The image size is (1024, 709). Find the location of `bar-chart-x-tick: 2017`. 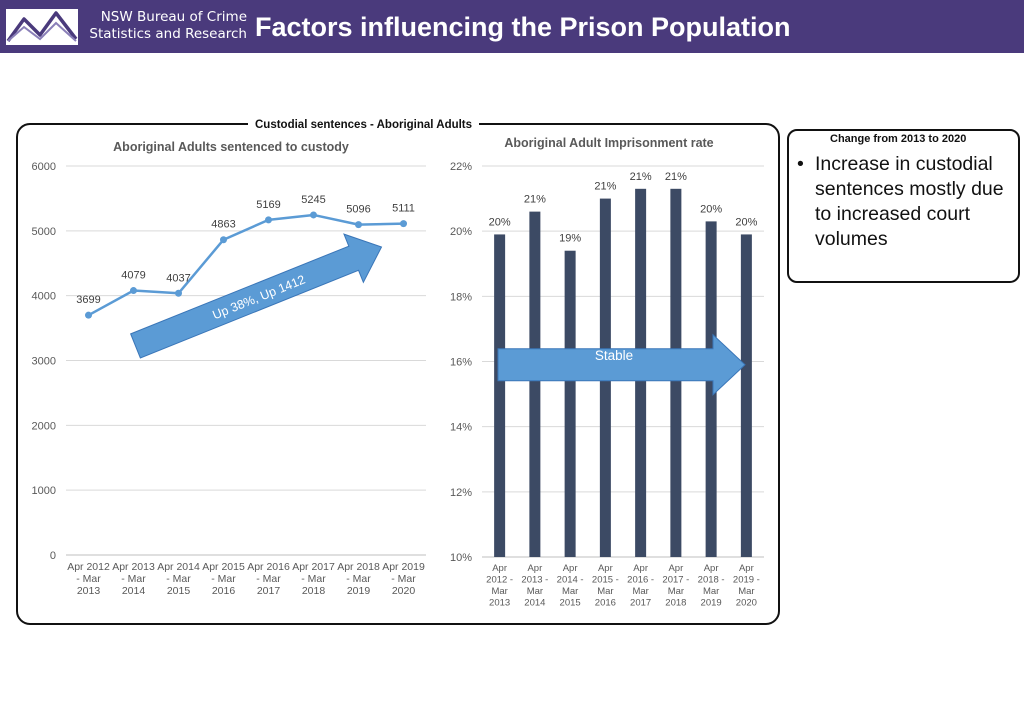

bar-chart-x-tick: 2017 is located at coordinates (640, 603).